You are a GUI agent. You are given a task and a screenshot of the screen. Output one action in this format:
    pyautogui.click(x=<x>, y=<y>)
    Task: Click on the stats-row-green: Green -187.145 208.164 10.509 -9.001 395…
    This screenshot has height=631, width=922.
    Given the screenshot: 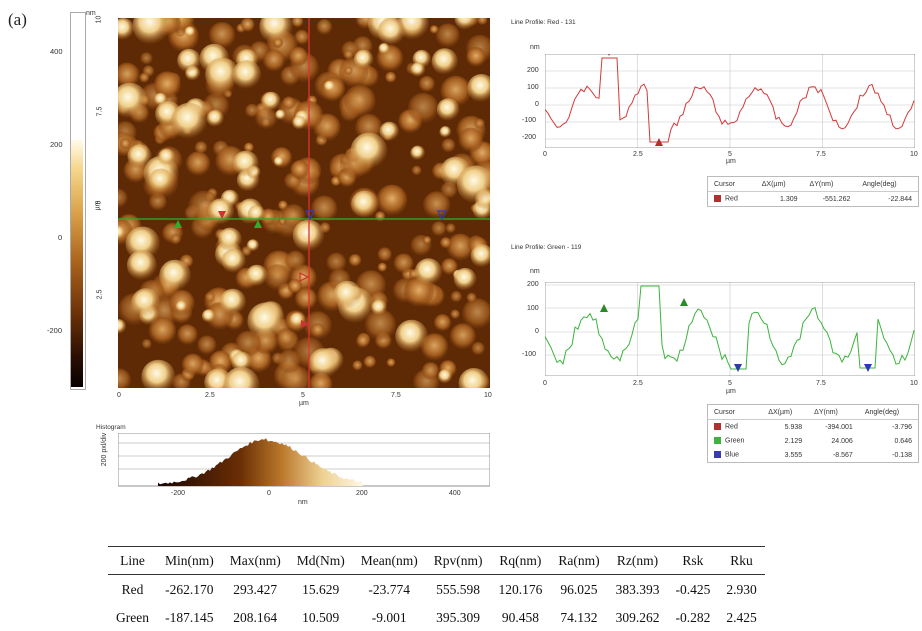 What is the action you would take?
    pyautogui.click(x=436, y=617)
    